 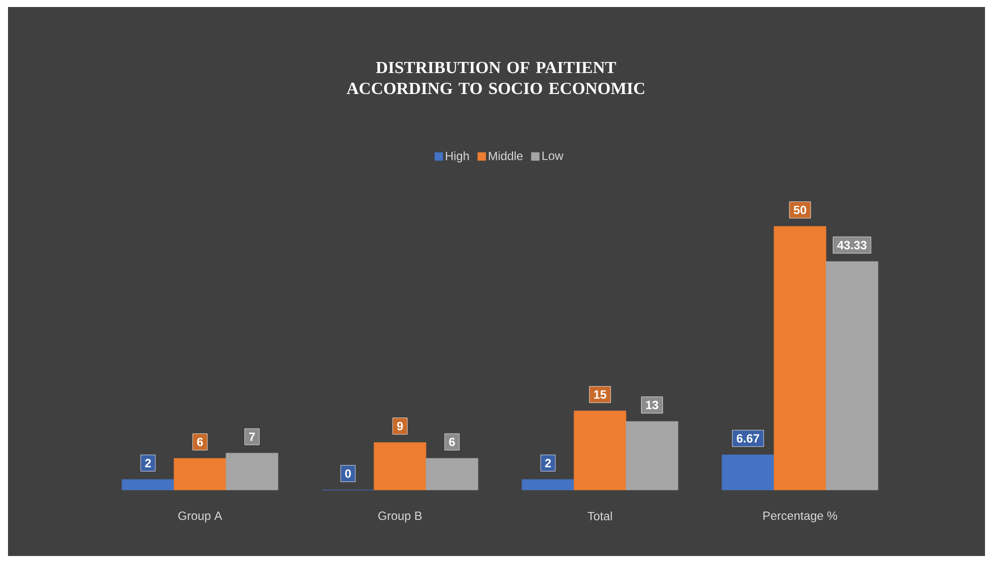 I want to click on legend-label: Middle, so click(x=505, y=155).